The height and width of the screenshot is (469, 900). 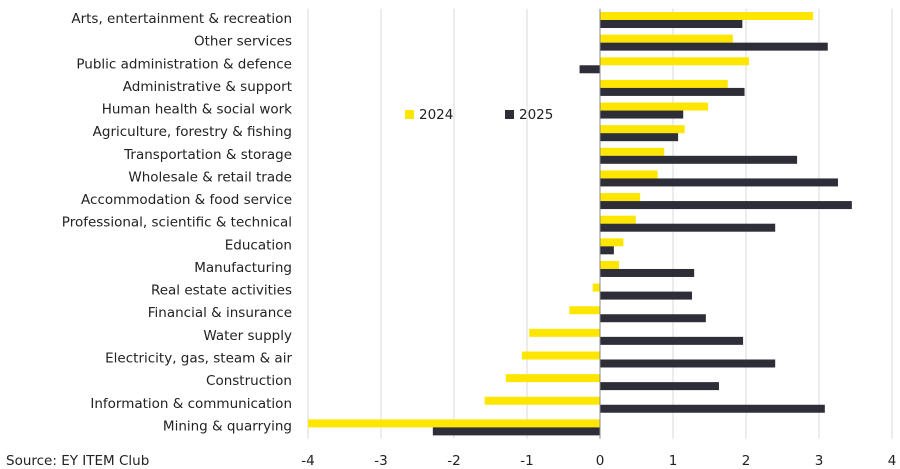 I want to click on y-tick-label: Financial & insurance, so click(x=220, y=313).